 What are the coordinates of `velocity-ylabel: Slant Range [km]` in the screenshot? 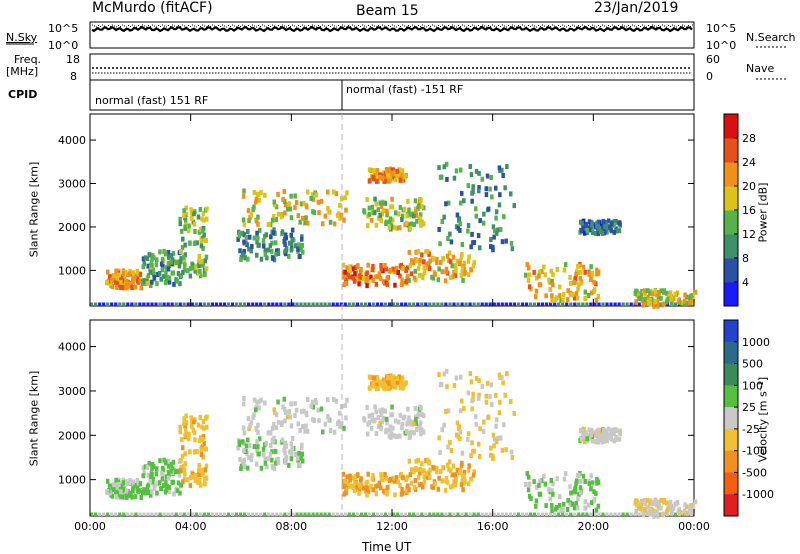 It's located at (34, 418).